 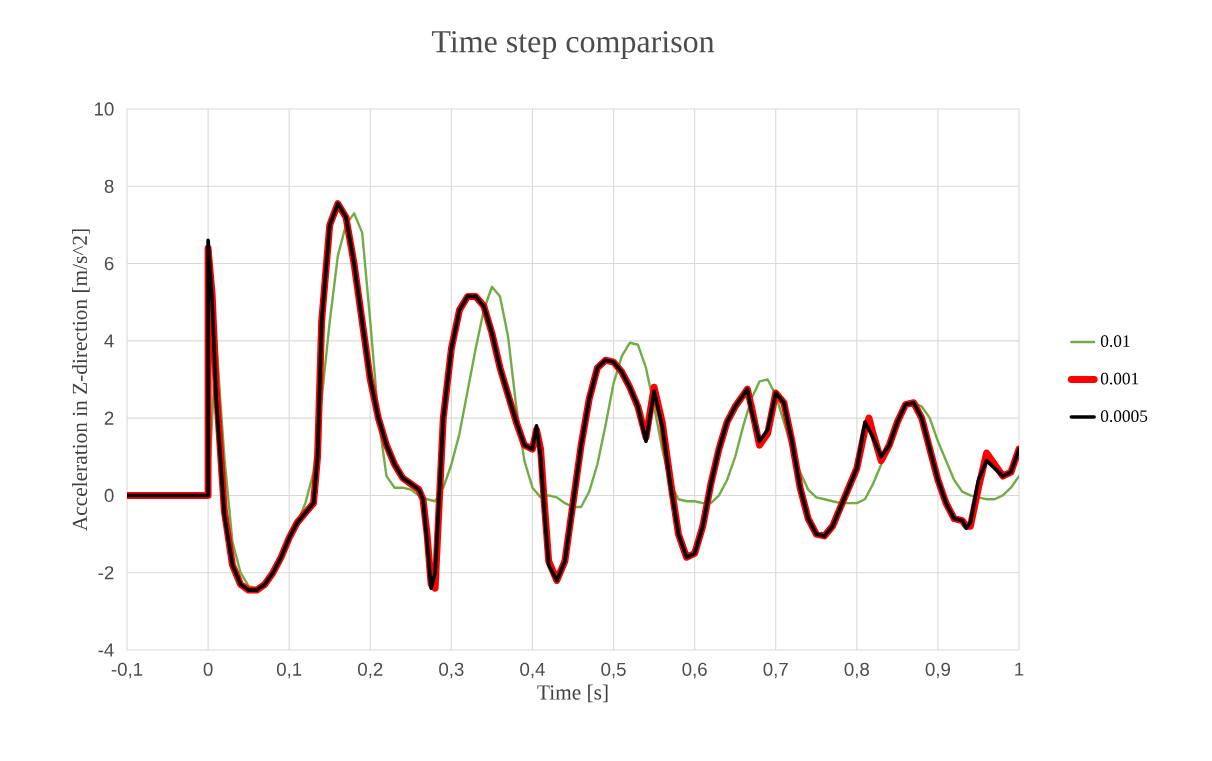 I want to click on x-tick-label: 0,9, so click(x=938, y=670).